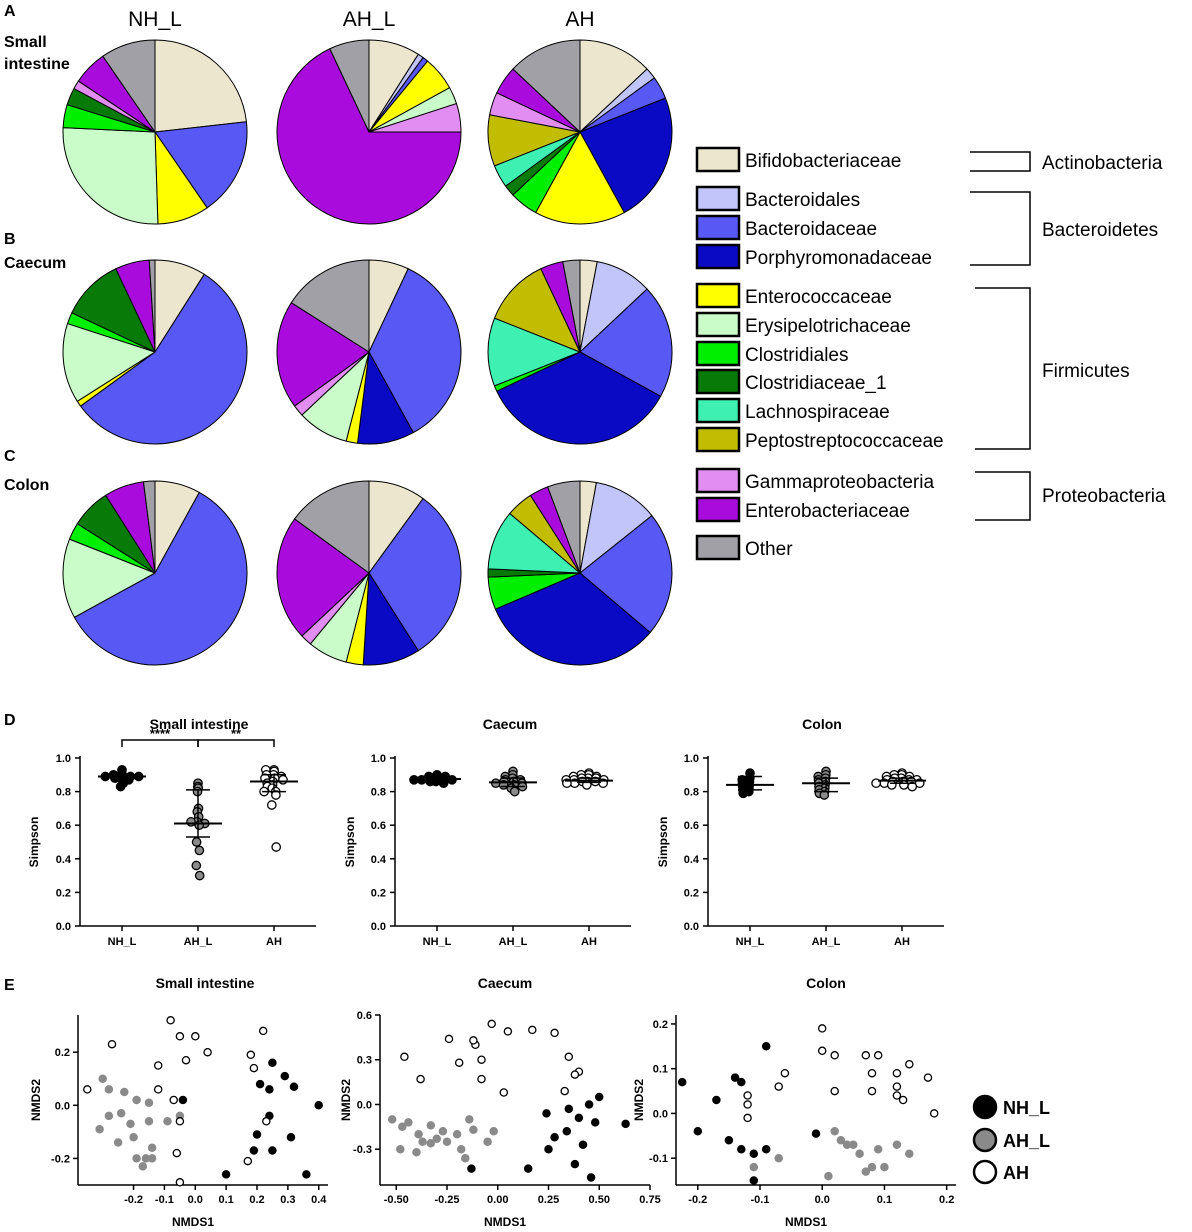 The height and width of the screenshot is (1232, 1192). What do you see at coordinates (513, 942) in the screenshot?
I see `x-tick-label: AH_L` at bounding box center [513, 942].